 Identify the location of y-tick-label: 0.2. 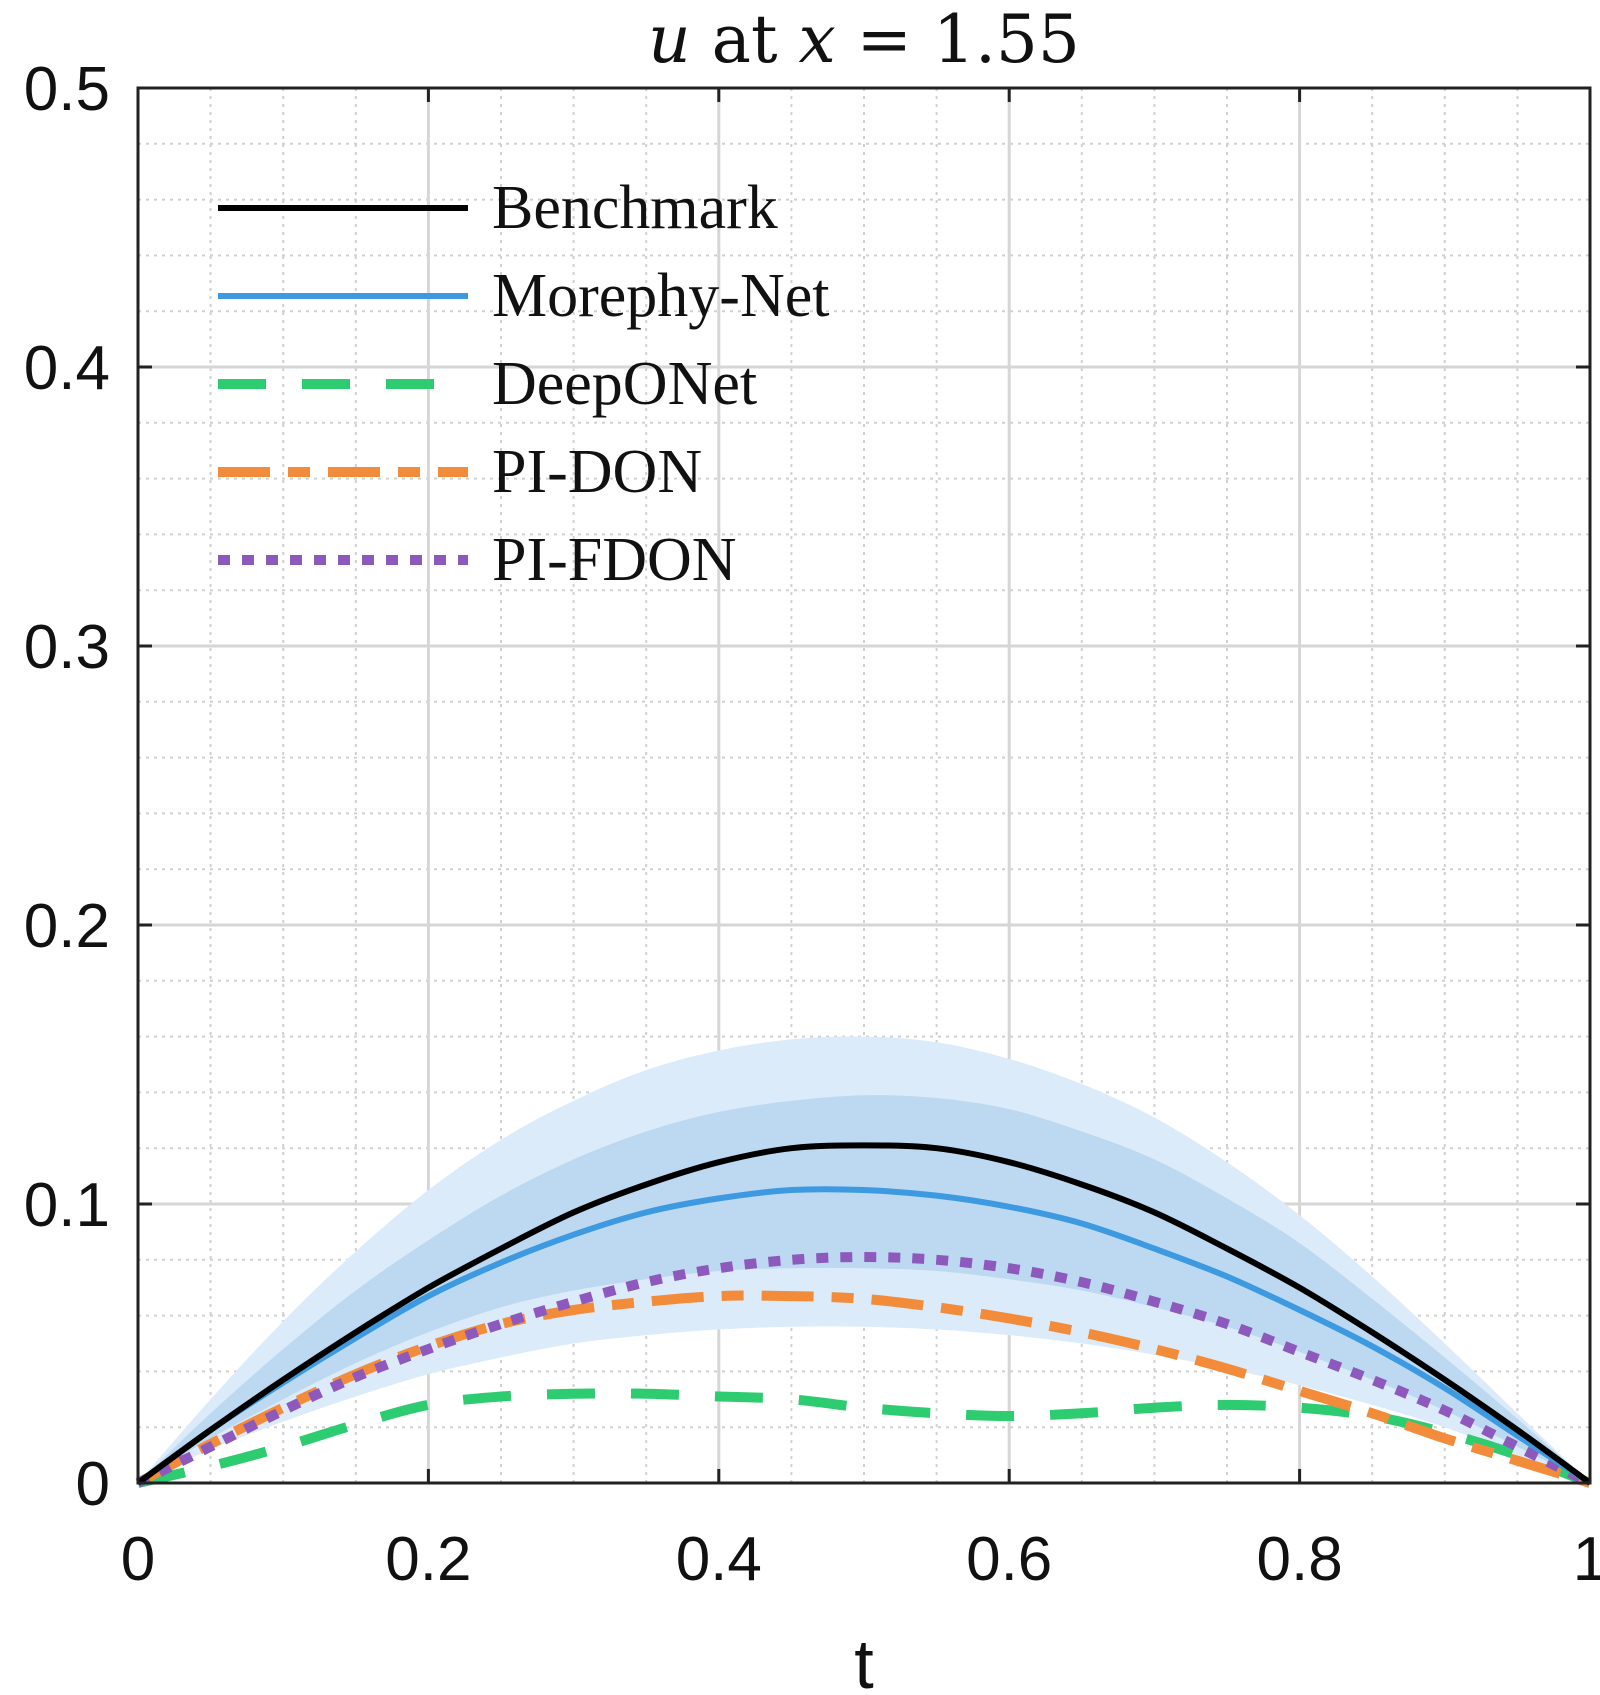
(67, 926).